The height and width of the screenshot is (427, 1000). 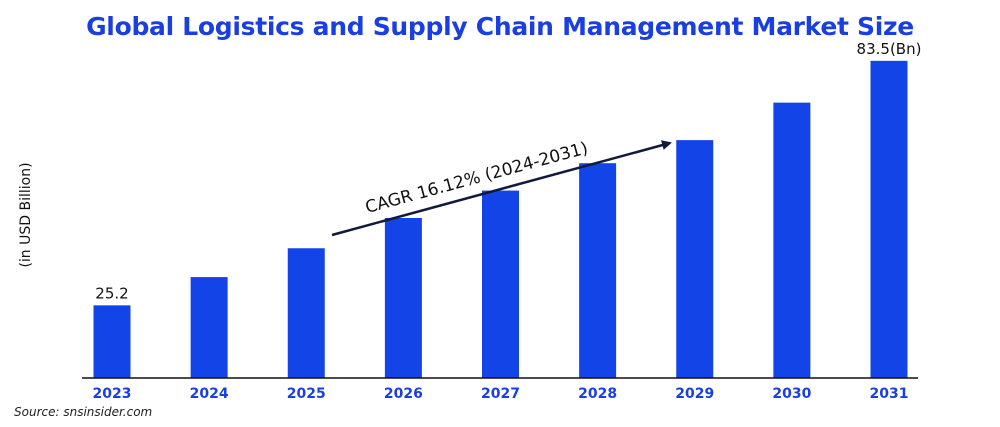 What do you see at coordinates (209, 327) in the screenshot?
I see `bar-2024` at bounding box center [209, 327].